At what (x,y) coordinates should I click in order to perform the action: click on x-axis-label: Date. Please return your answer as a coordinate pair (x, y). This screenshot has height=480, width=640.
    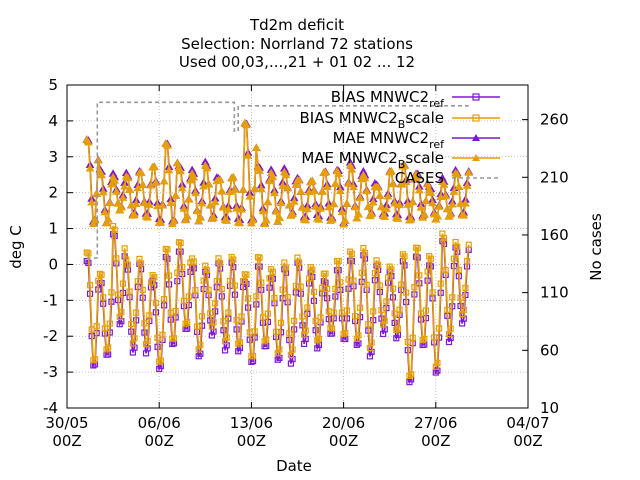
    Looking at the image, I should click on (294, 466).